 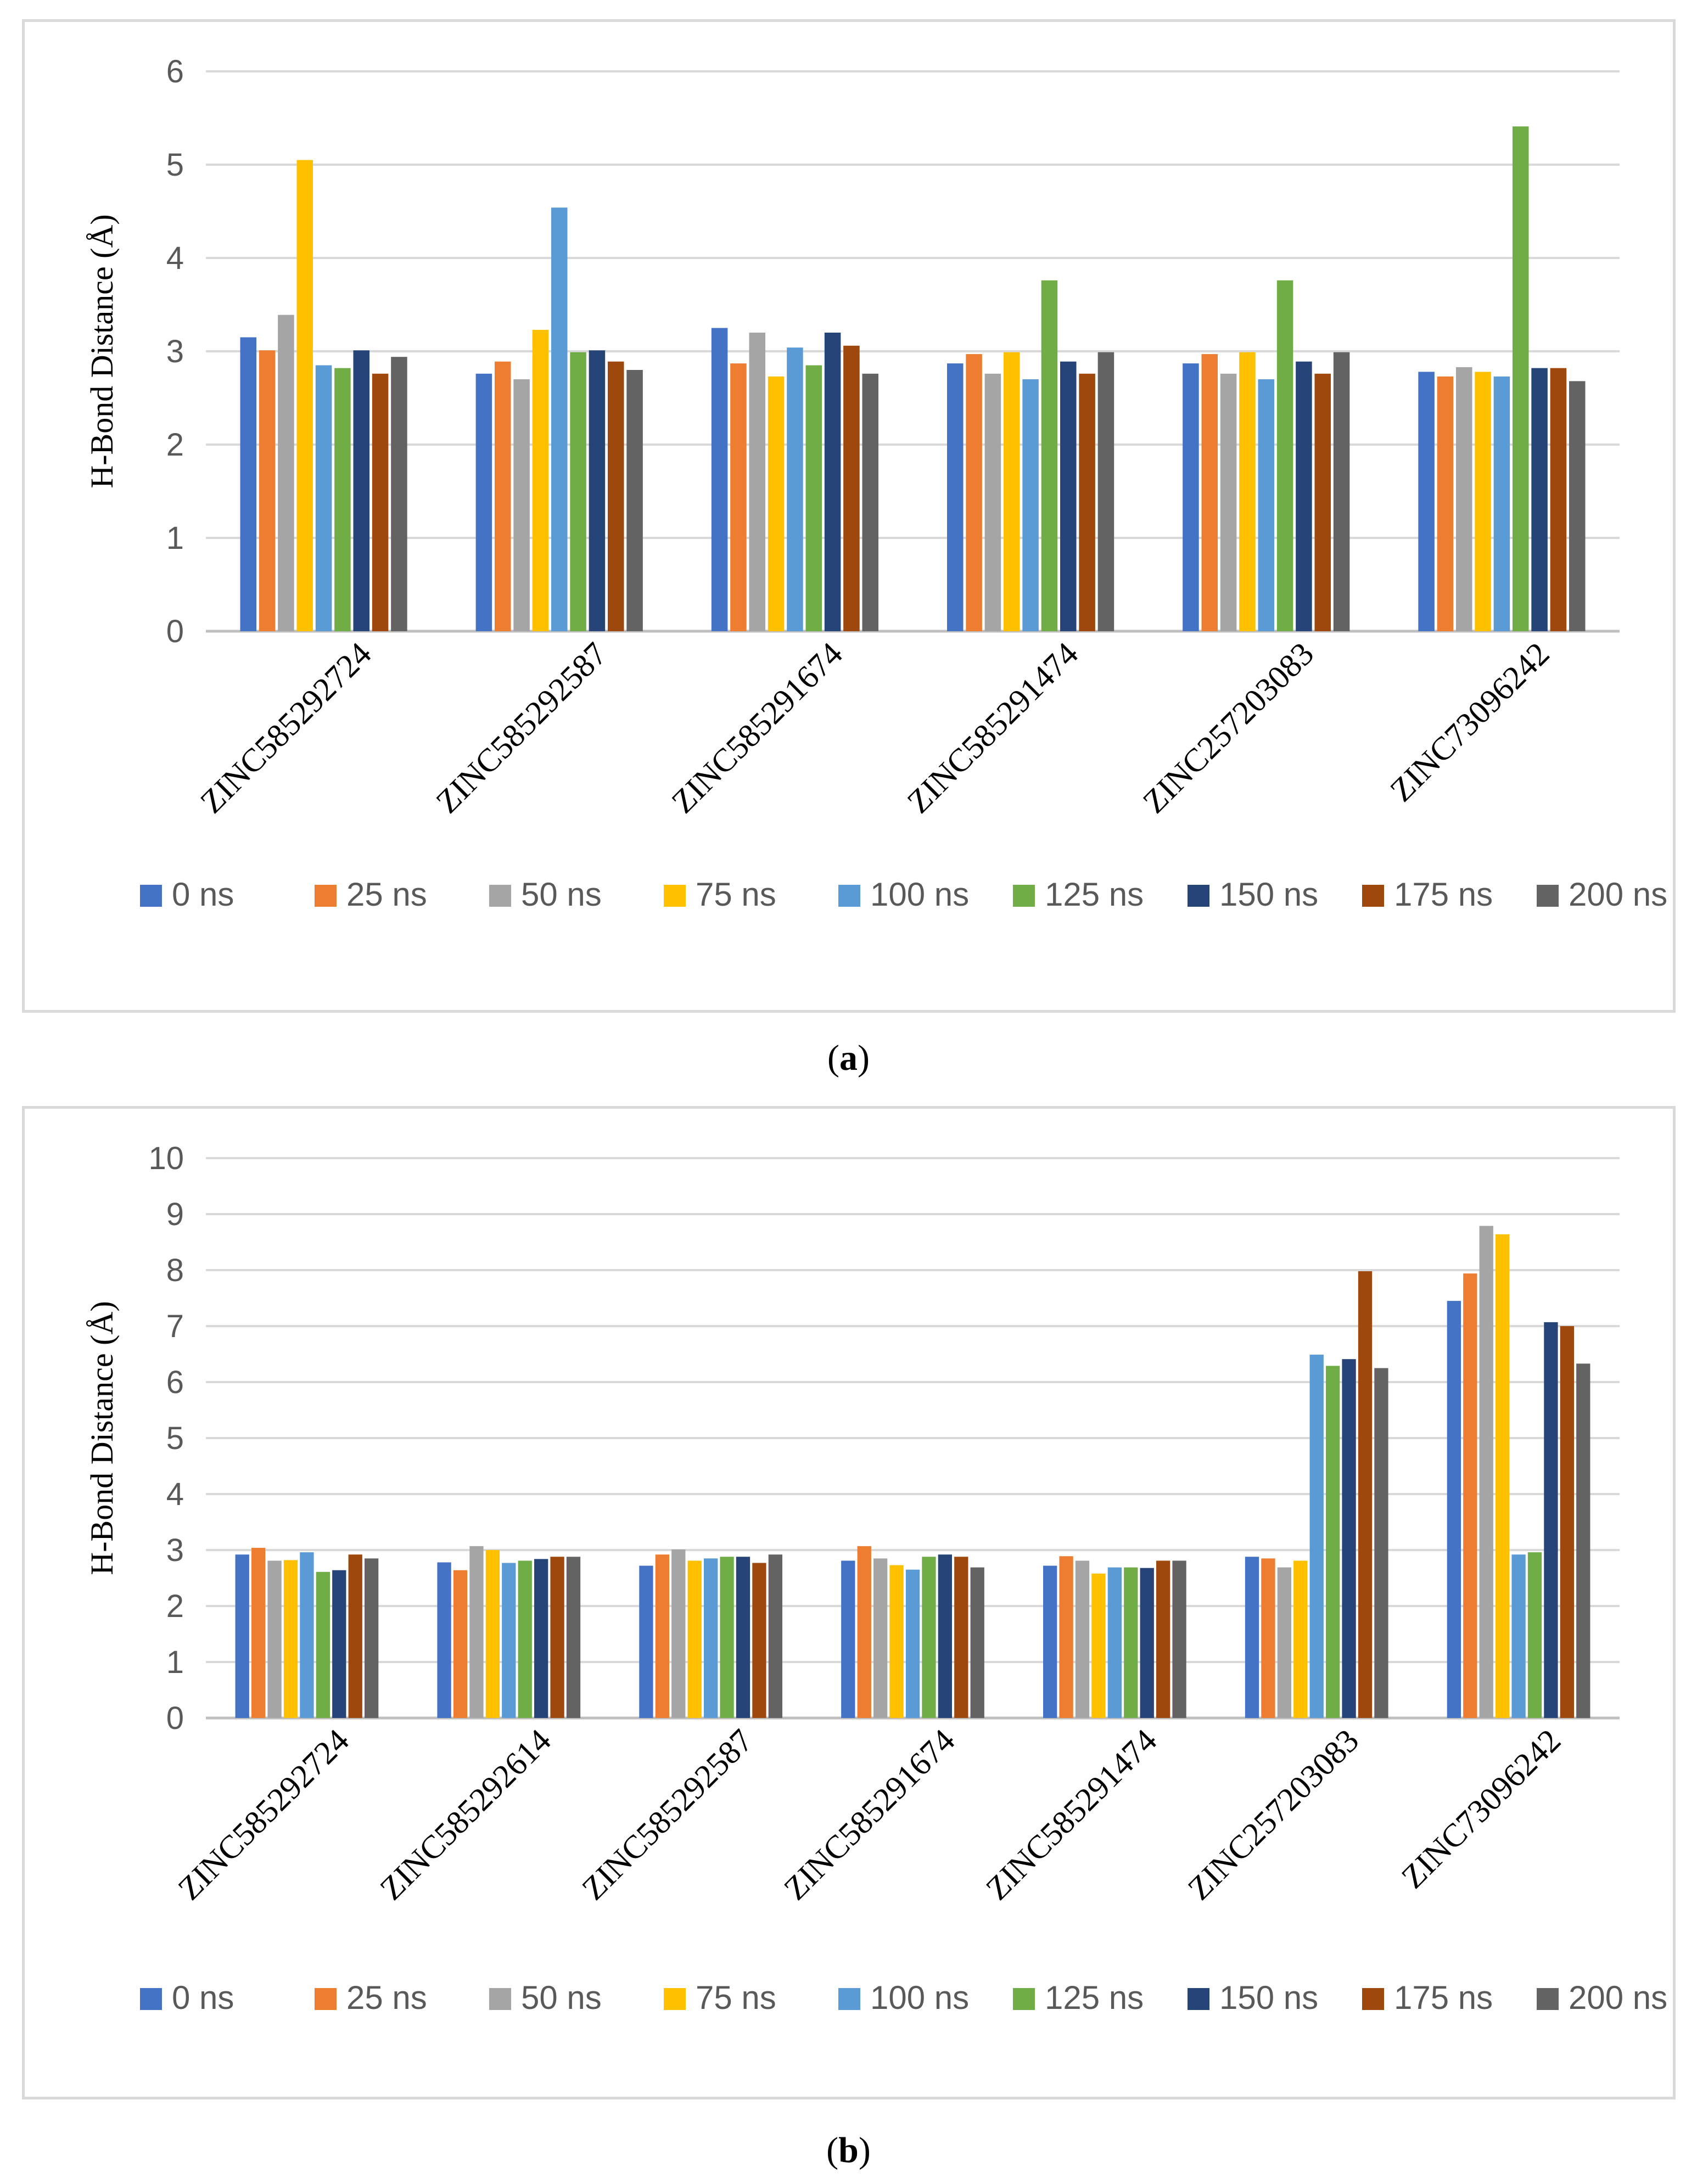 I want to click on caption-a-letter: a, so click(x=848, y=1058).